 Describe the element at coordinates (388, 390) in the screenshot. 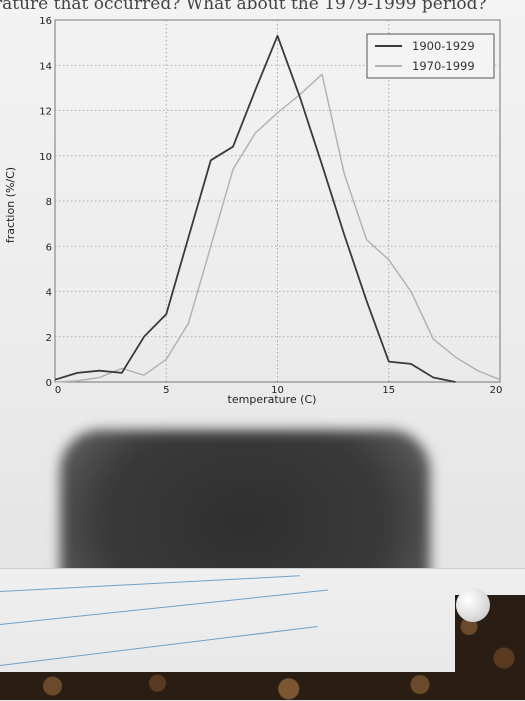

I see `x-tick-label: 15` at that location.